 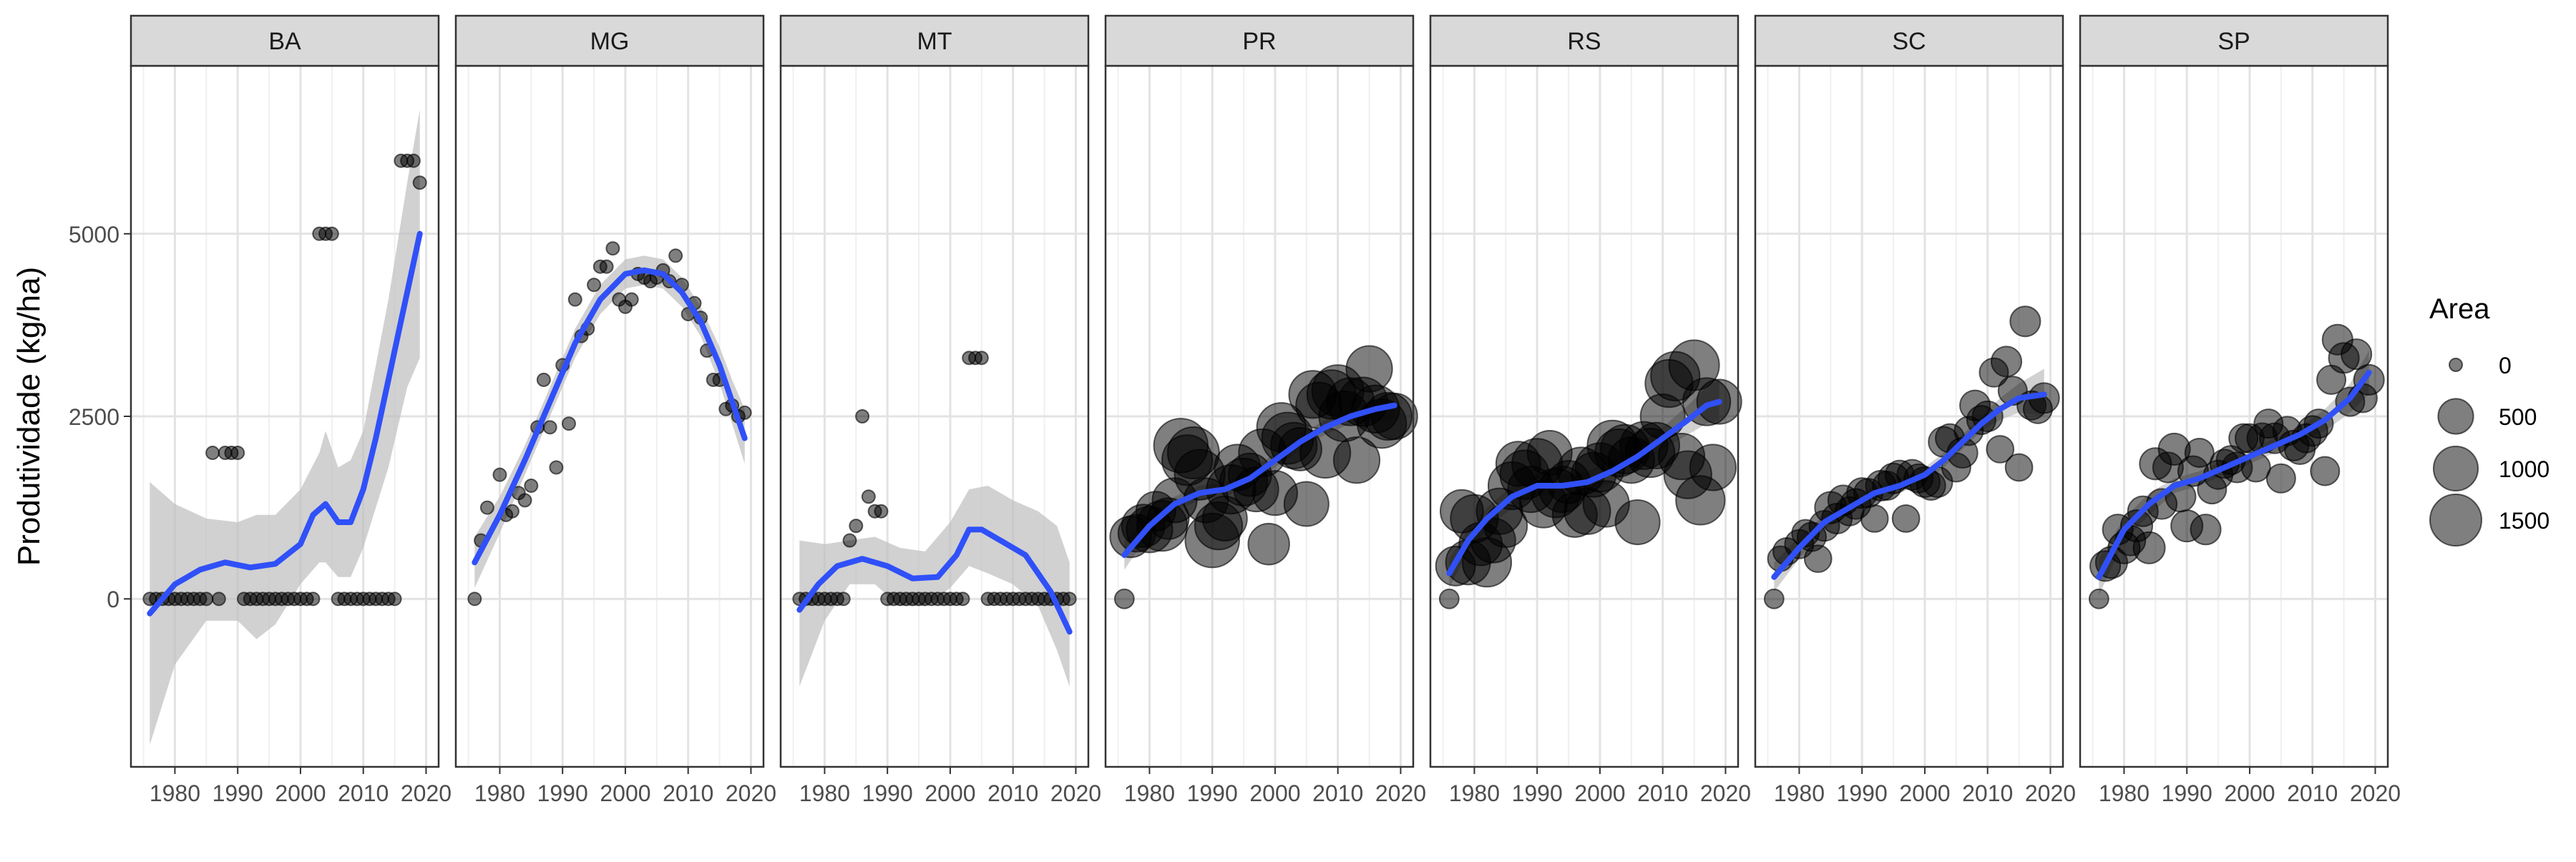 I want to click on panel-sp: SP 1980 1990 2000 2010 2020, so click(x=2240, y=410).